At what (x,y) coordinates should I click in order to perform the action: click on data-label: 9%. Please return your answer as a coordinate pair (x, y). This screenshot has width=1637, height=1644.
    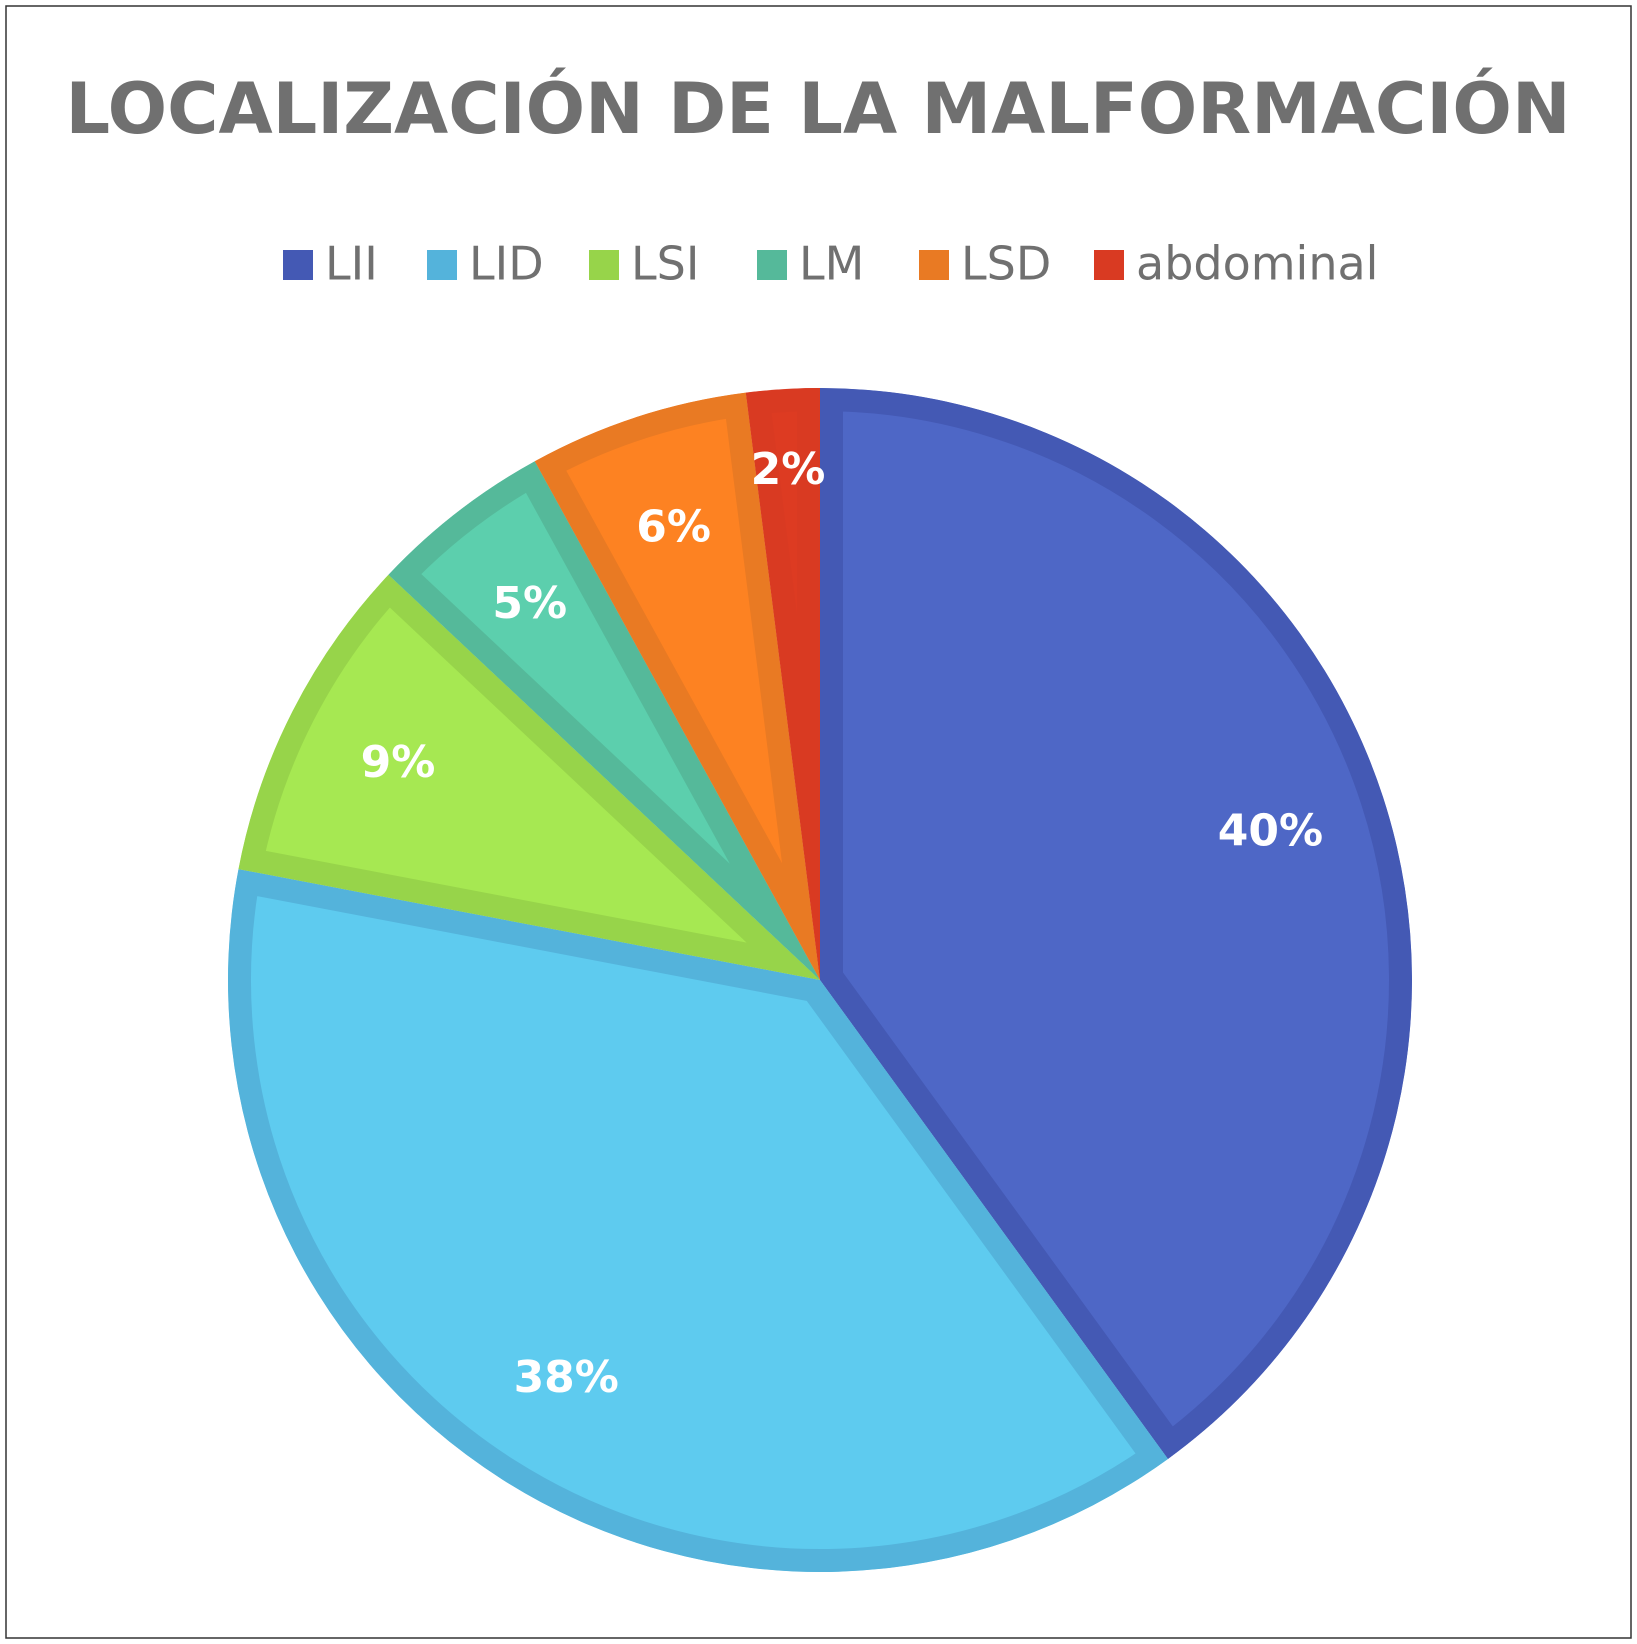
    Looking at the image, I should click on (398, 762).